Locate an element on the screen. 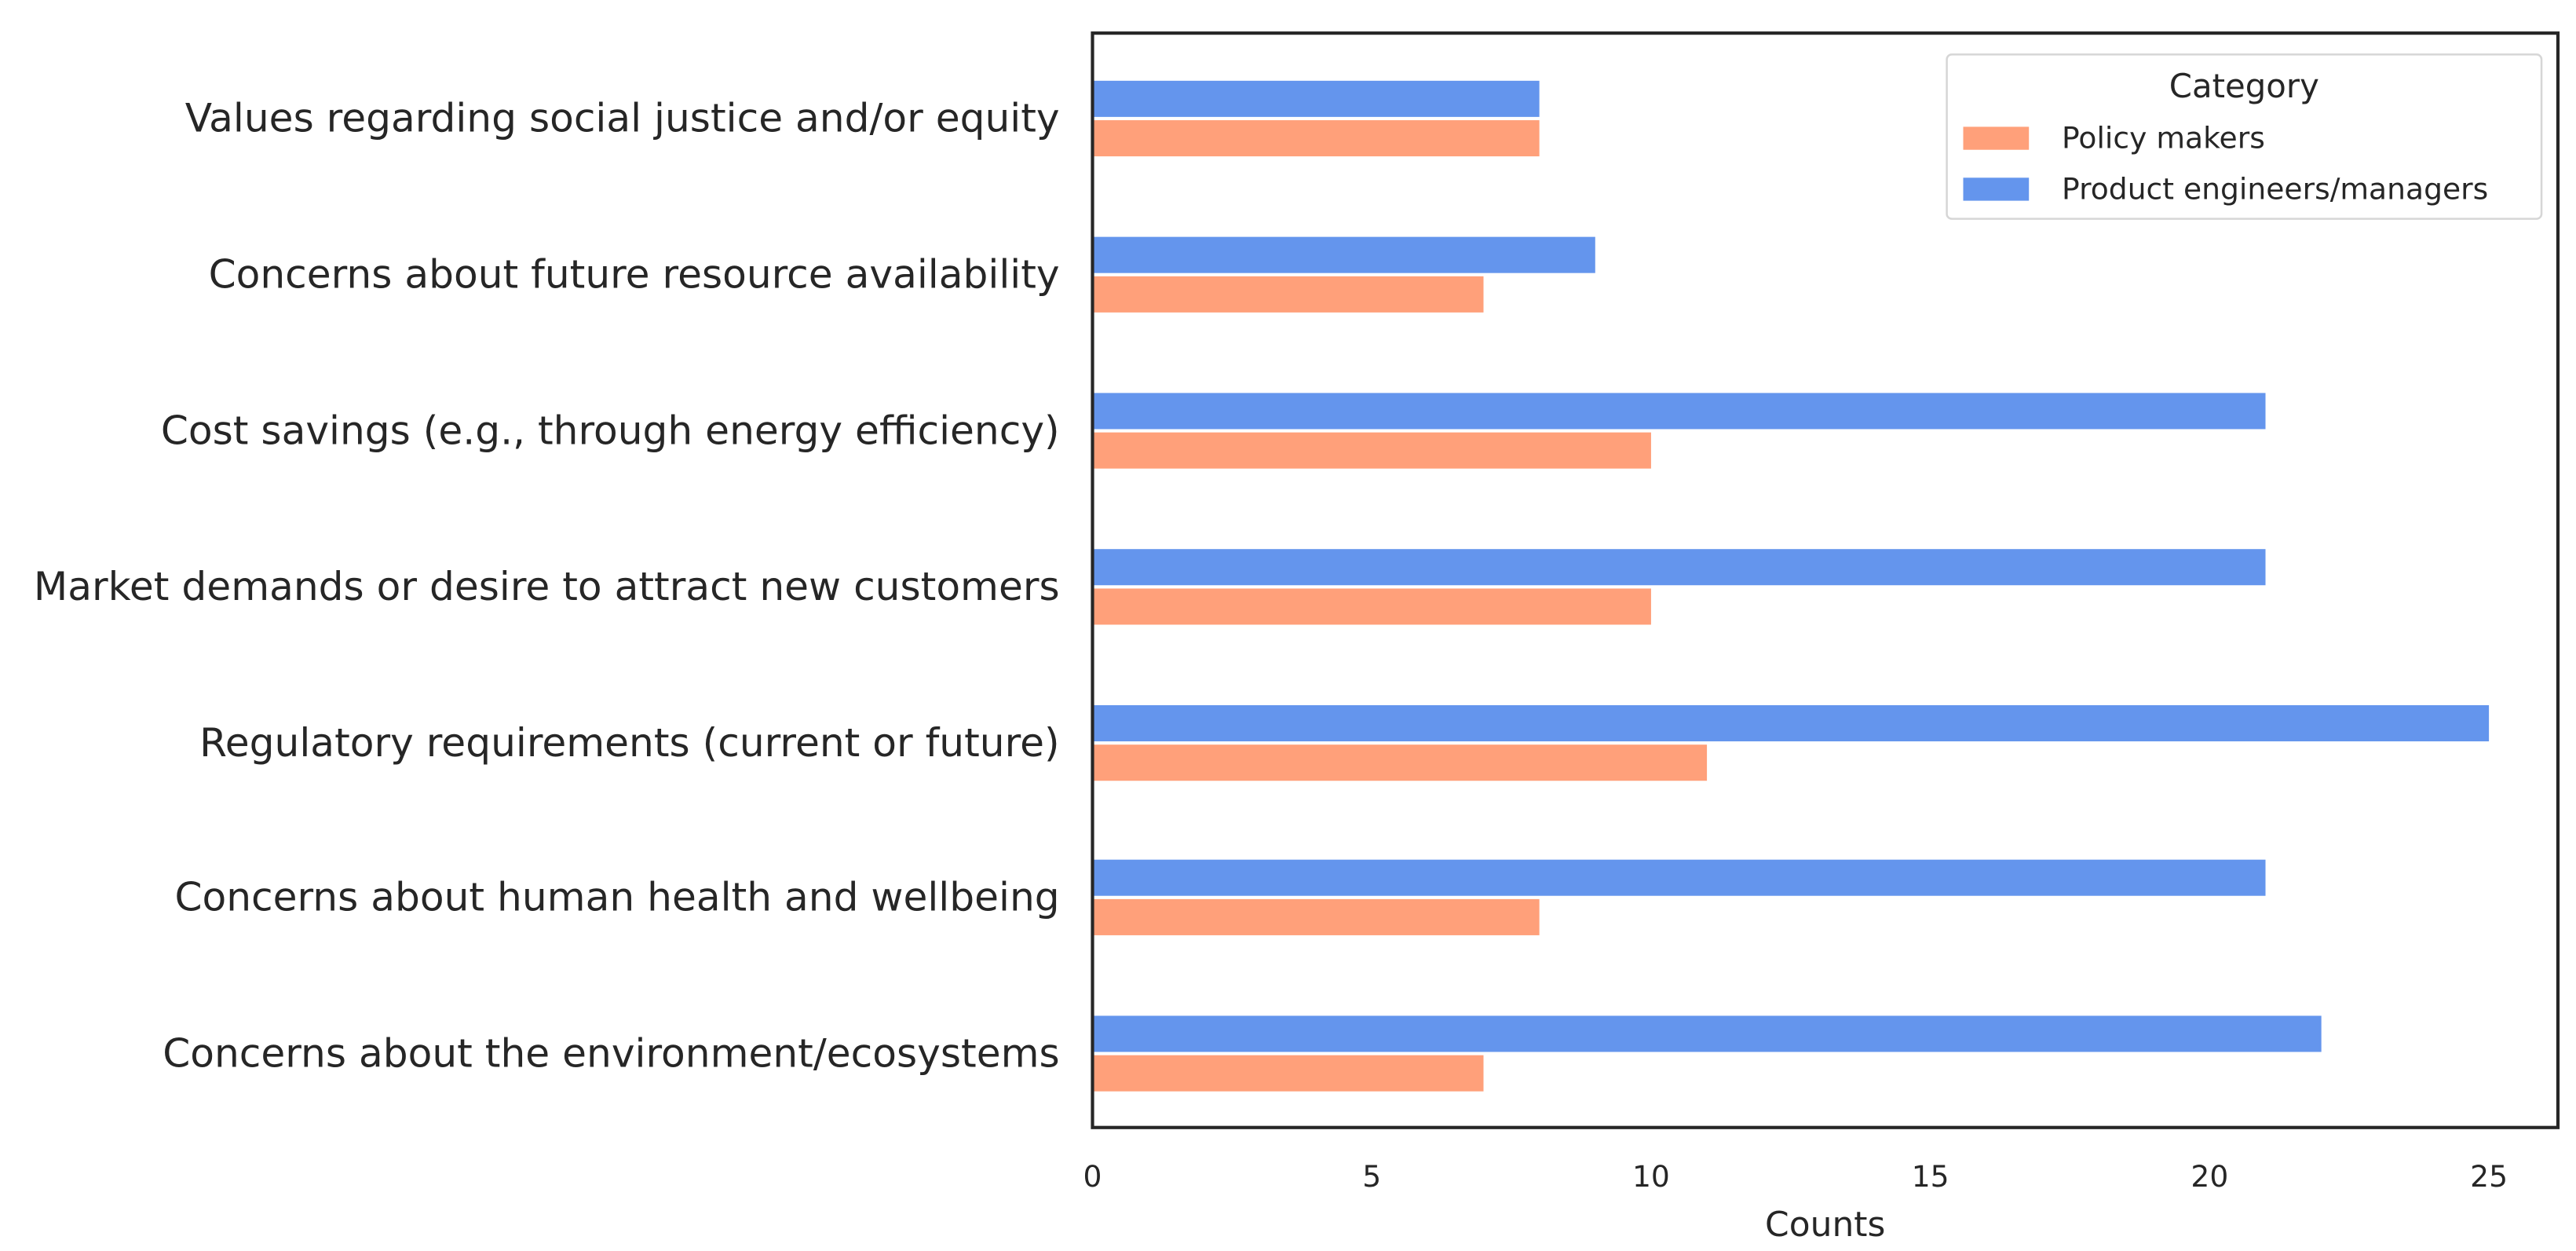 Image resolution: width=2576 pixels, height=1251 pixels. legend-box is located at coordinates (2244, 137).